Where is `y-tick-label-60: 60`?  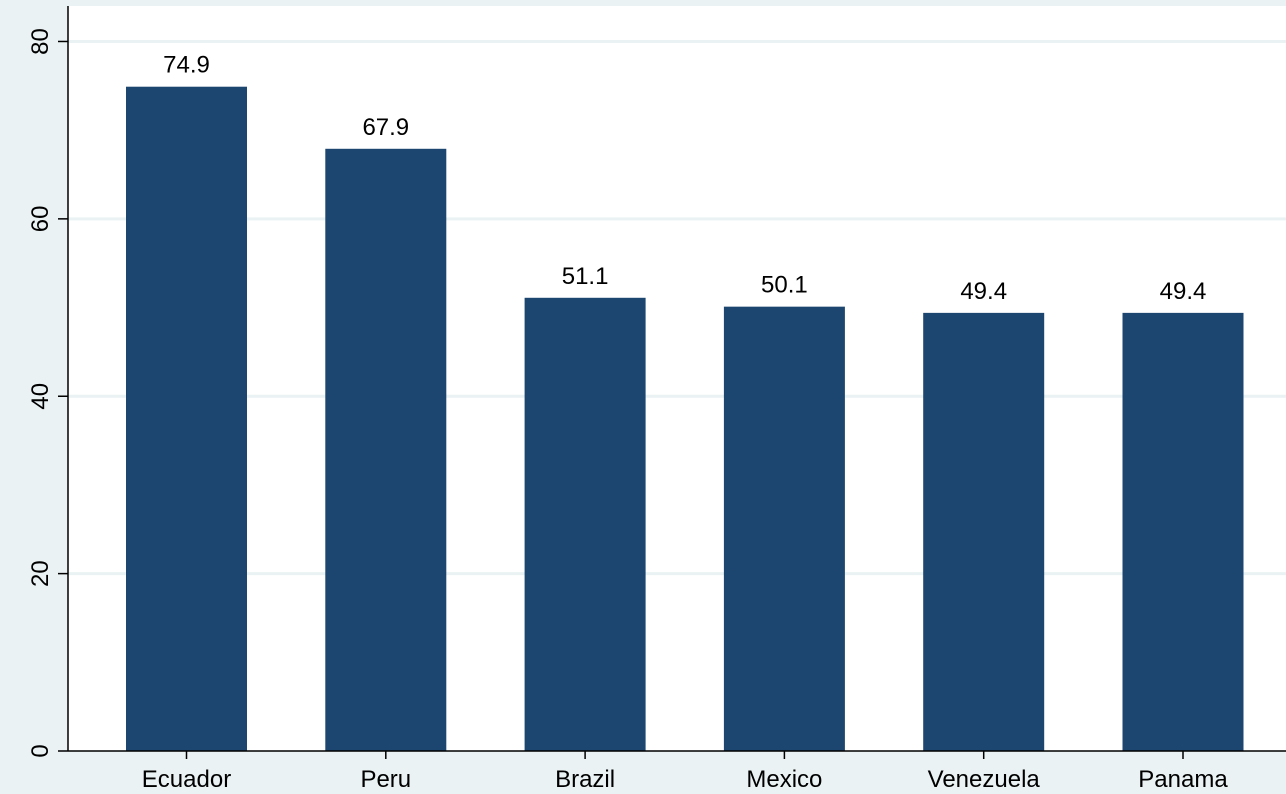
y-tick-label-60: 60 is located at coordinates (40, 219).